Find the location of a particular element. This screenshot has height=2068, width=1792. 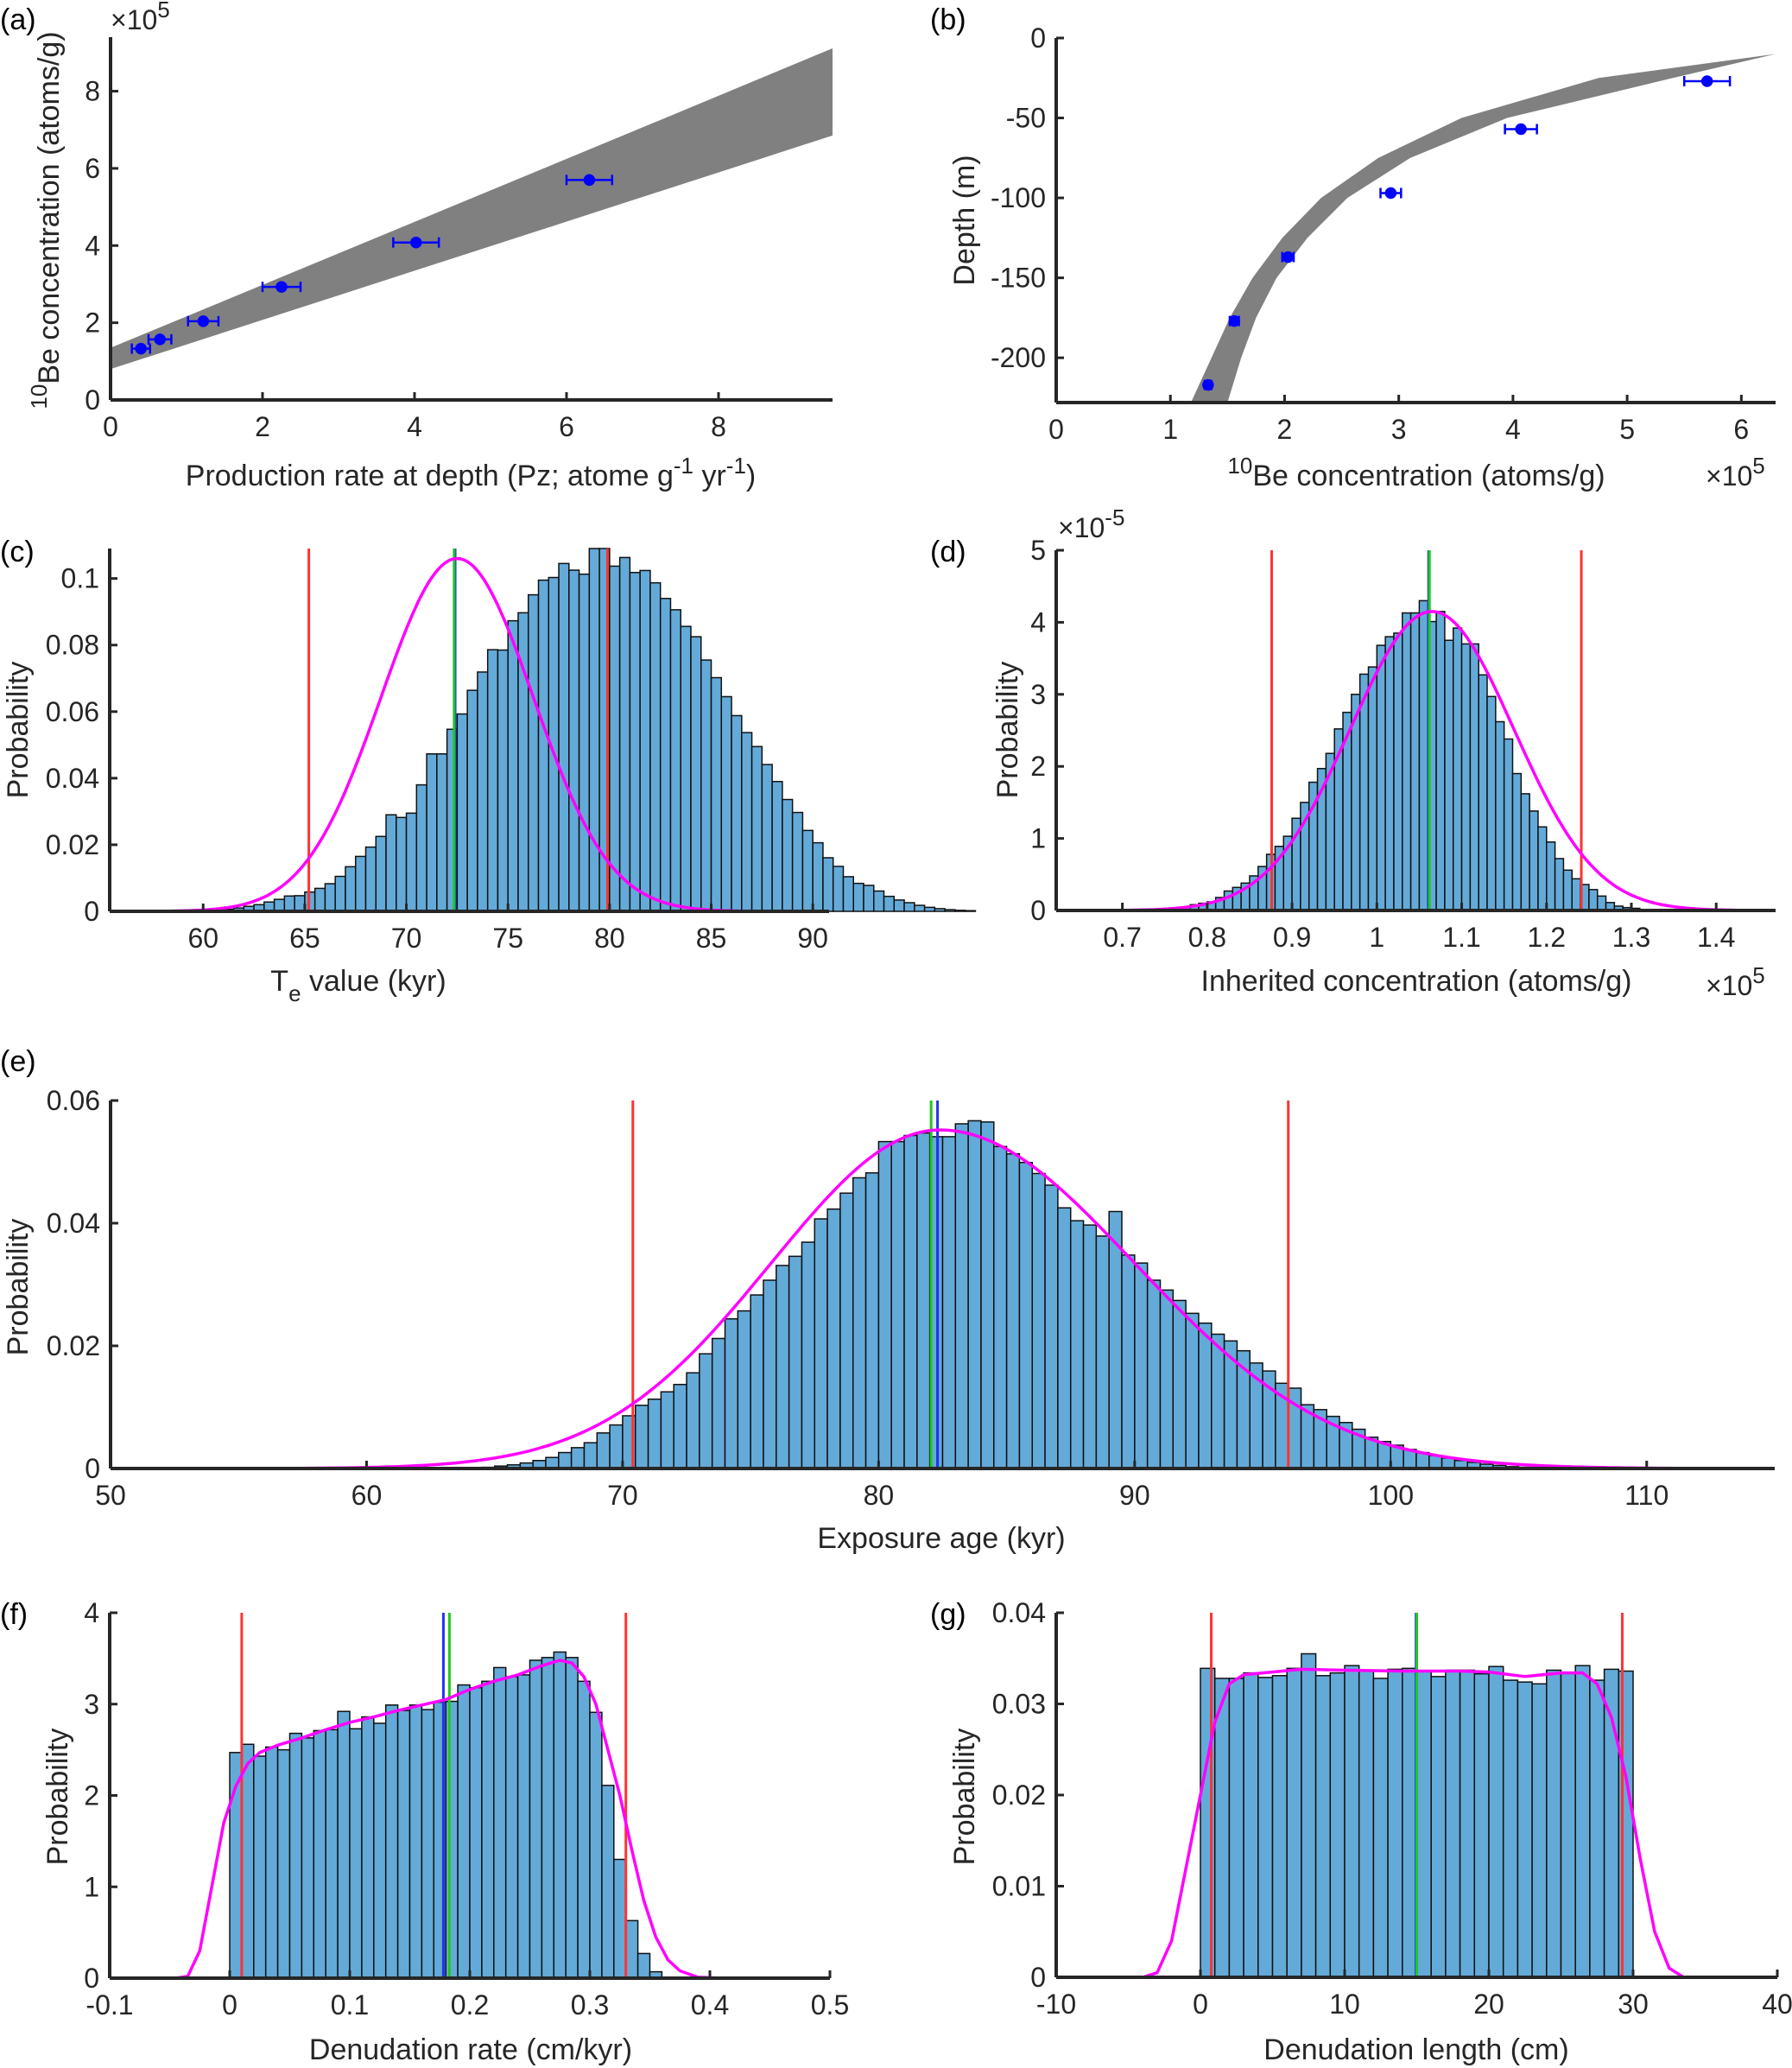

data-point-b is located at coordinates (1288, 257).